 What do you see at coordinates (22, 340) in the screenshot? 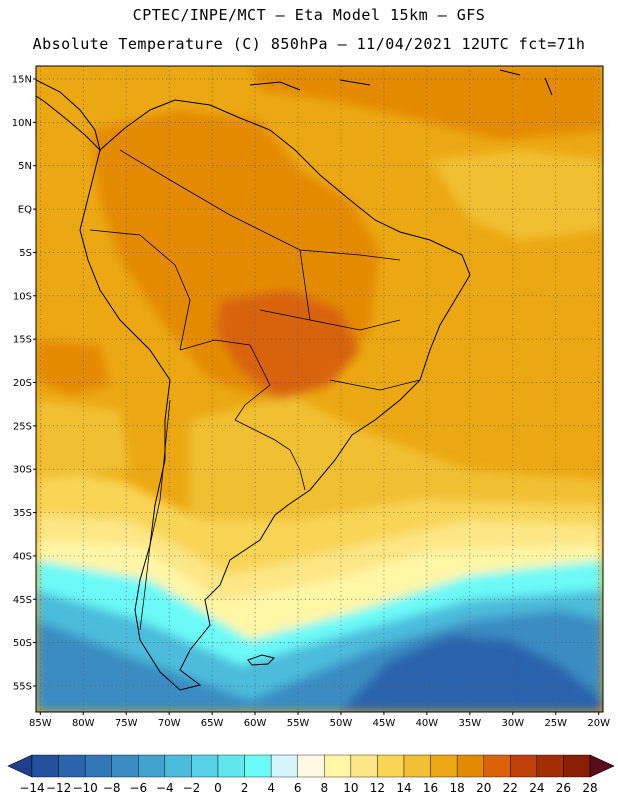
I see `lat-label: 15S` at bounding box center [22, 340].